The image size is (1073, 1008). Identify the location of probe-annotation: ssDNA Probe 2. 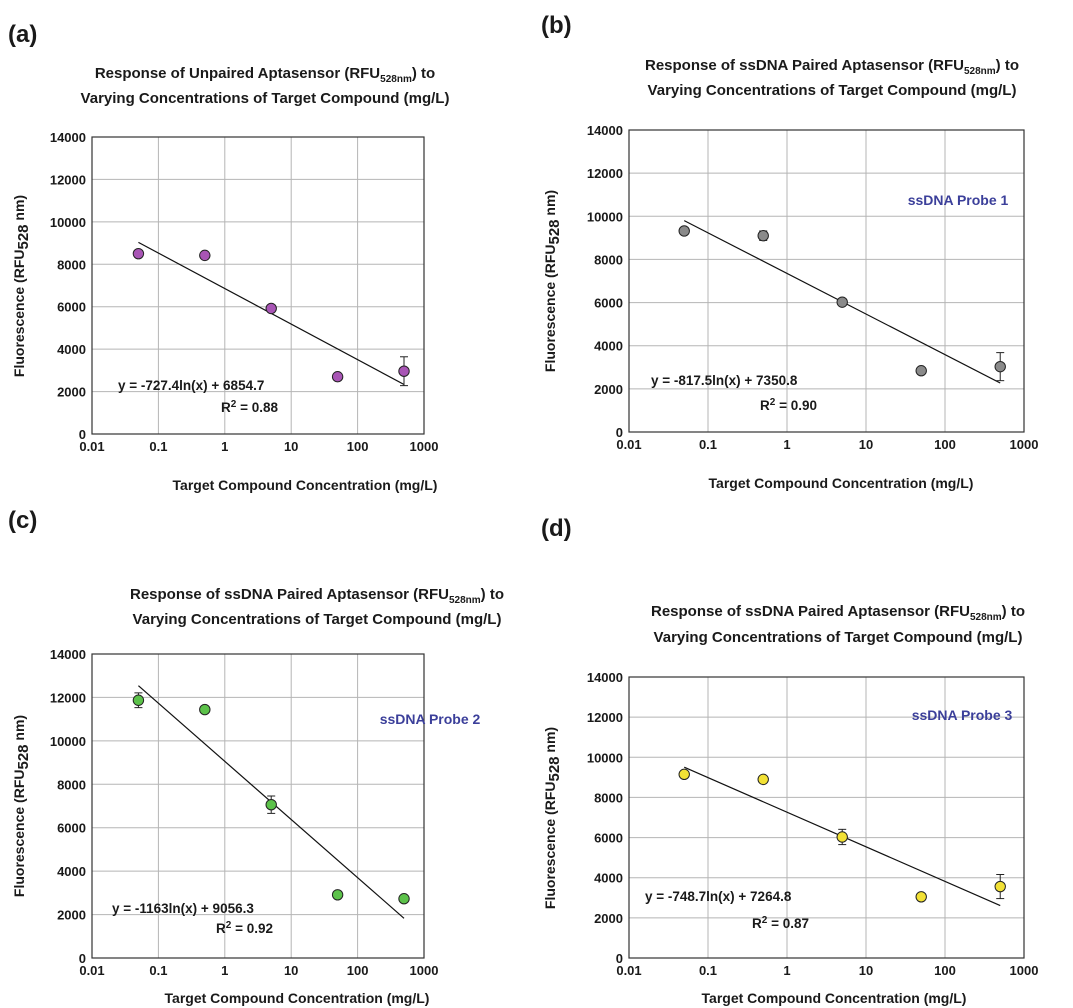
(430, 719).